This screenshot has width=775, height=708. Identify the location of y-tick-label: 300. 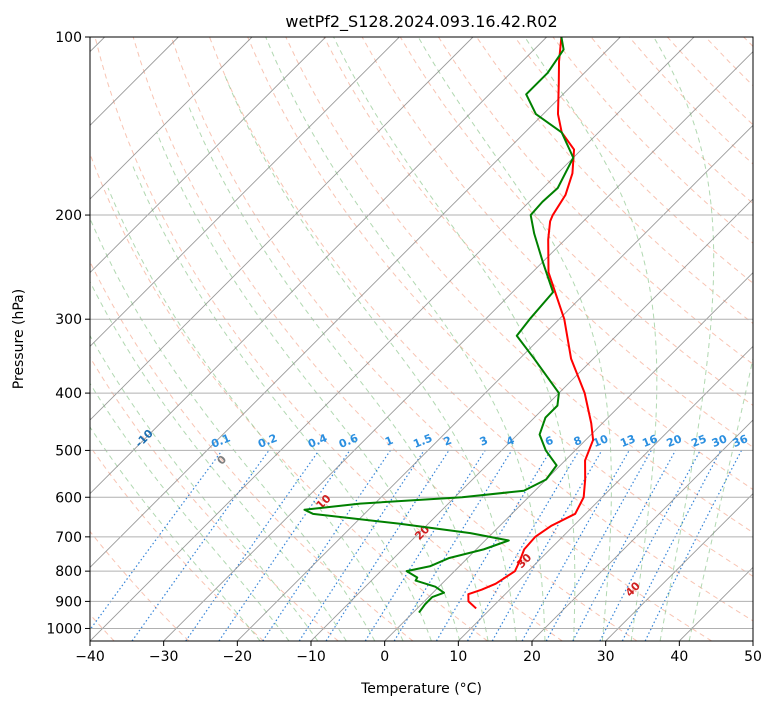
(68, 320).